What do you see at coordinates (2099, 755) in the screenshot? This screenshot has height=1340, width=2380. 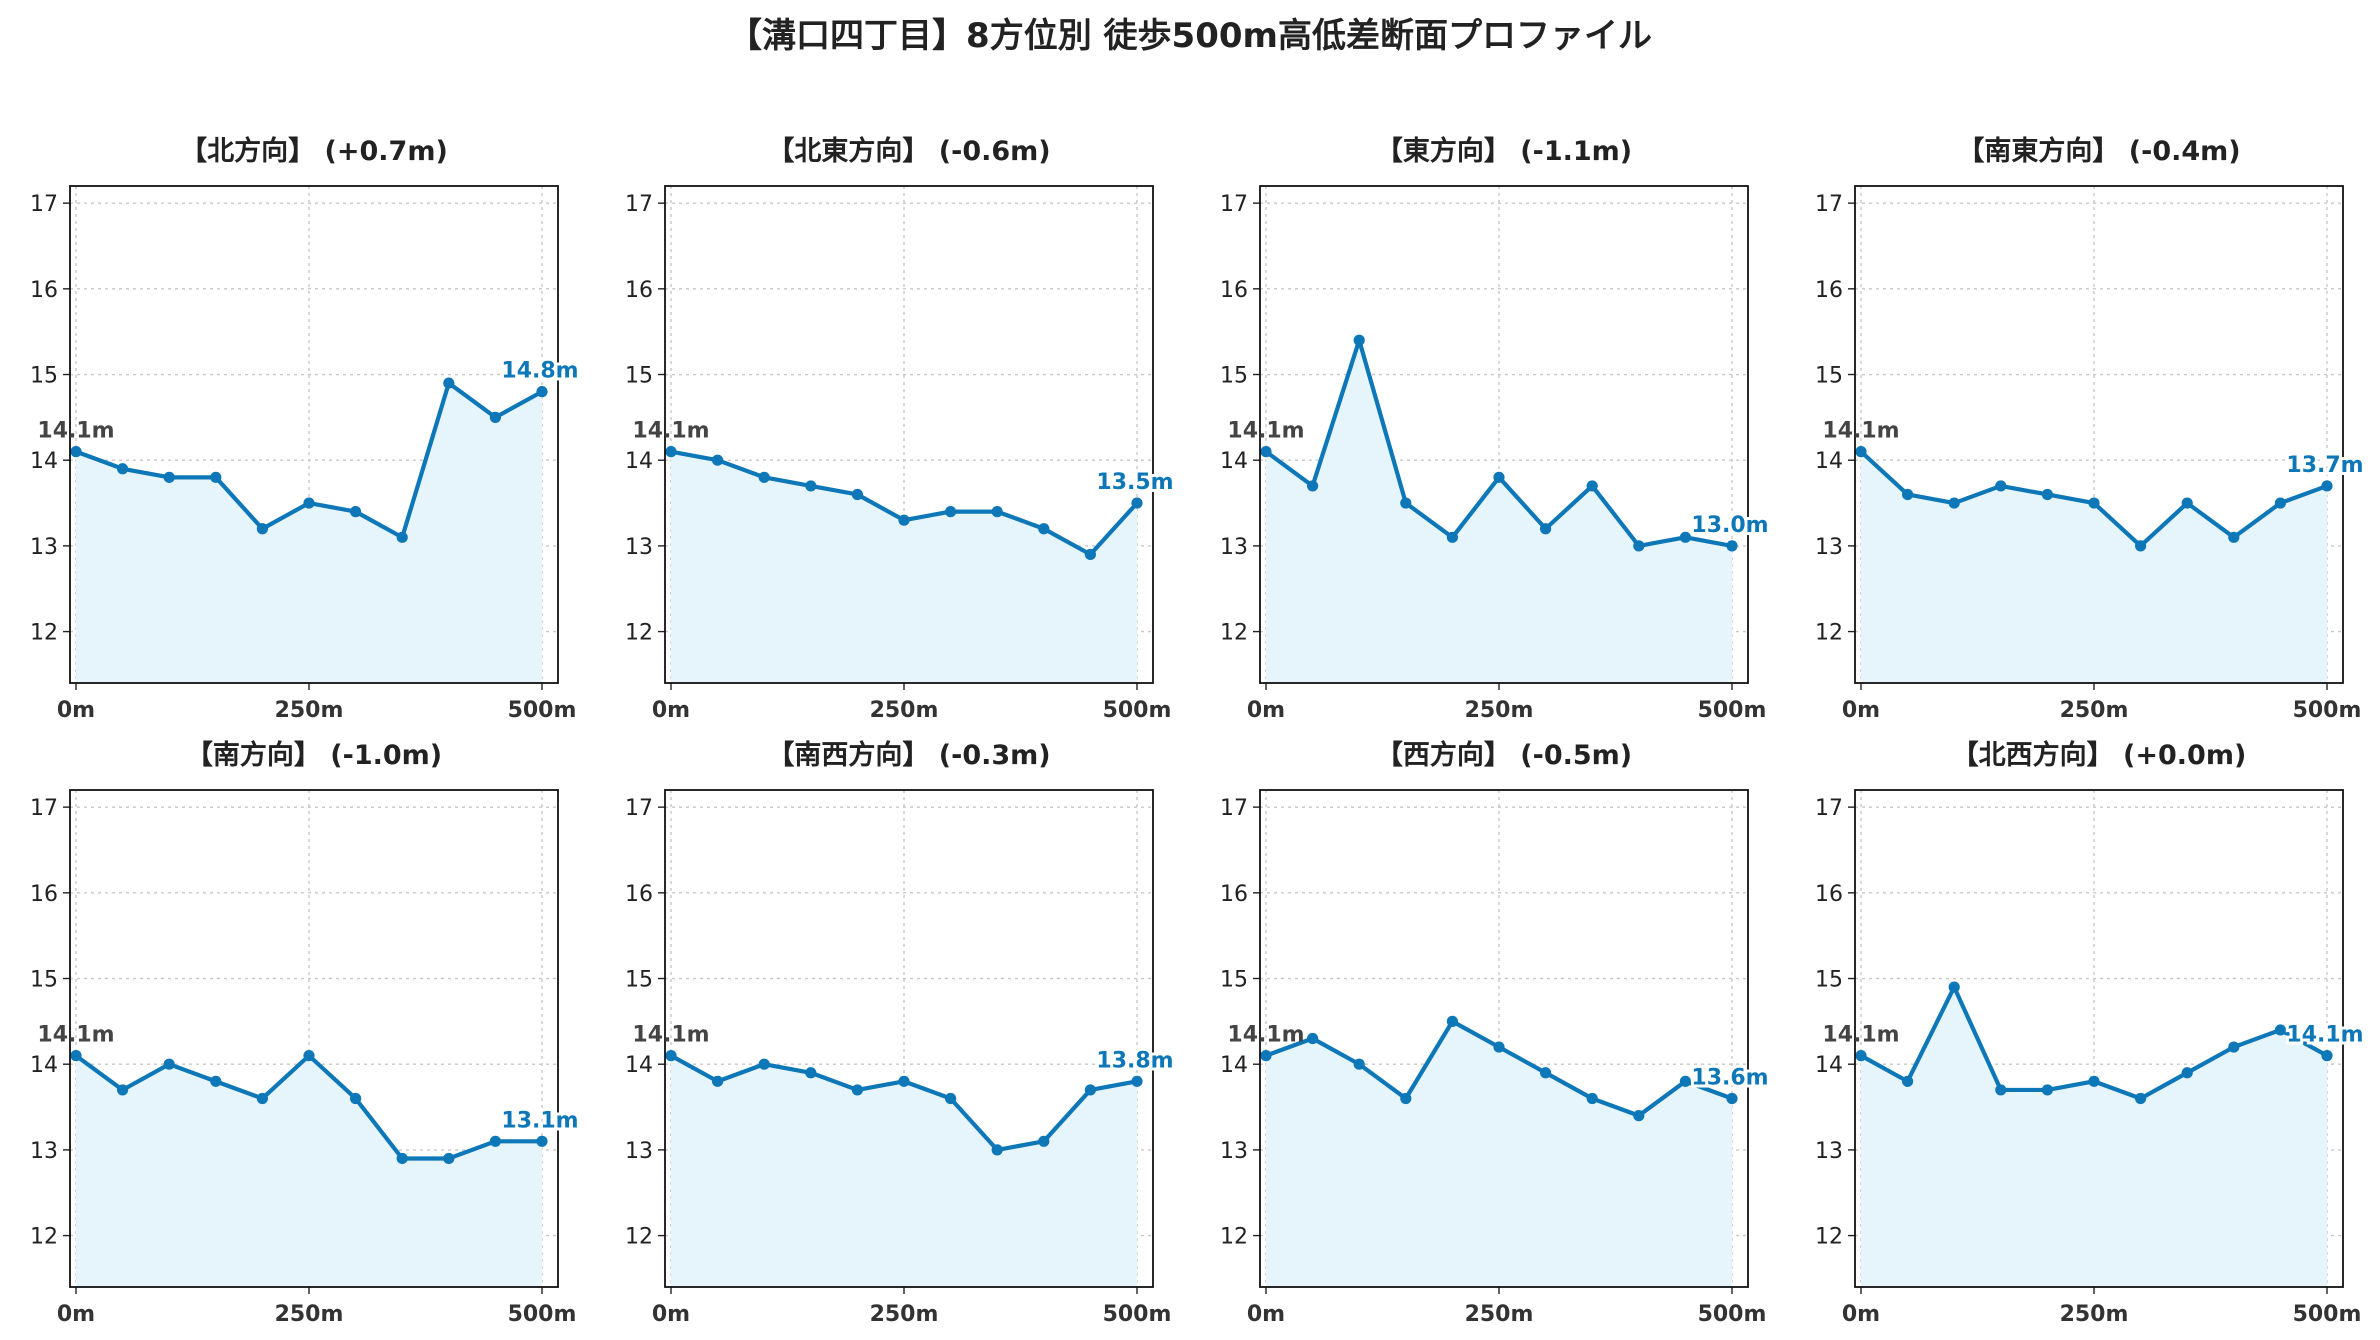 I see `chart-8-title: 【北西方向】 (+0.0m)` at bounding box center [2099, 755].